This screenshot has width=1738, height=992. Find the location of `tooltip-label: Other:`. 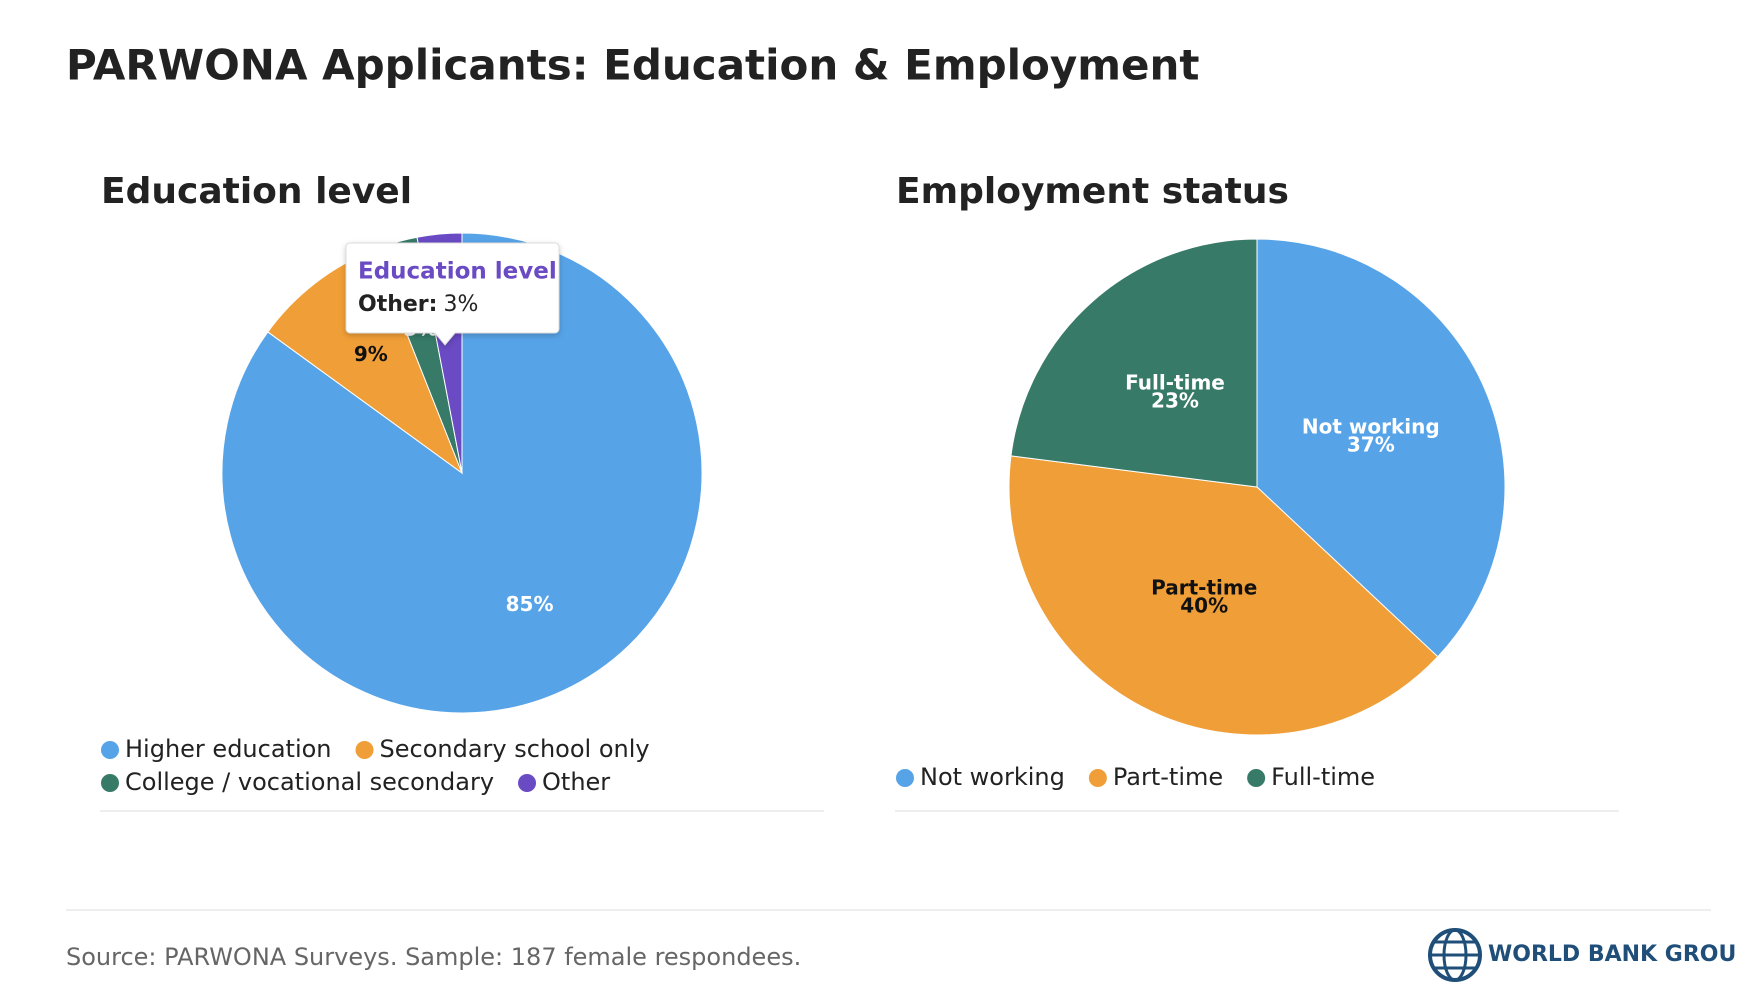

tooltip-label: Other: is located at coordinates (397, 304).